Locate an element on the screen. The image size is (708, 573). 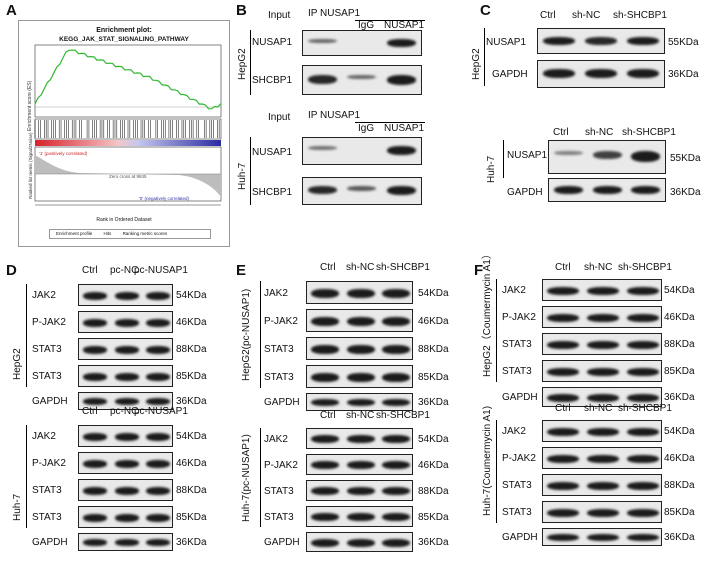
gsea-svg is located at coordinates (128, 125).